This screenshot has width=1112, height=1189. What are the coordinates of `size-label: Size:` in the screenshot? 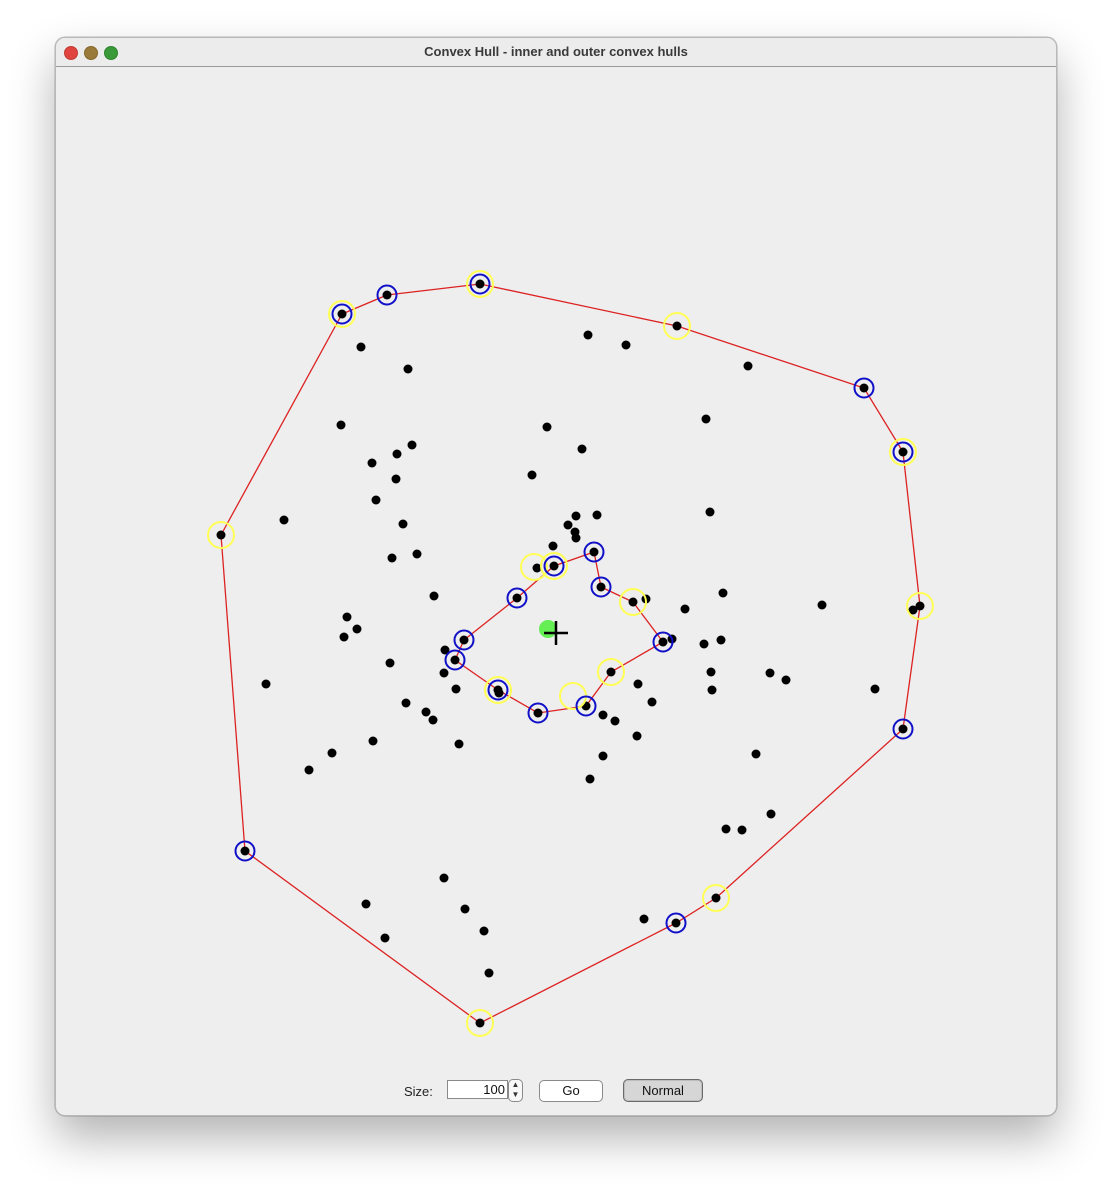 It's located at (418, 1091).